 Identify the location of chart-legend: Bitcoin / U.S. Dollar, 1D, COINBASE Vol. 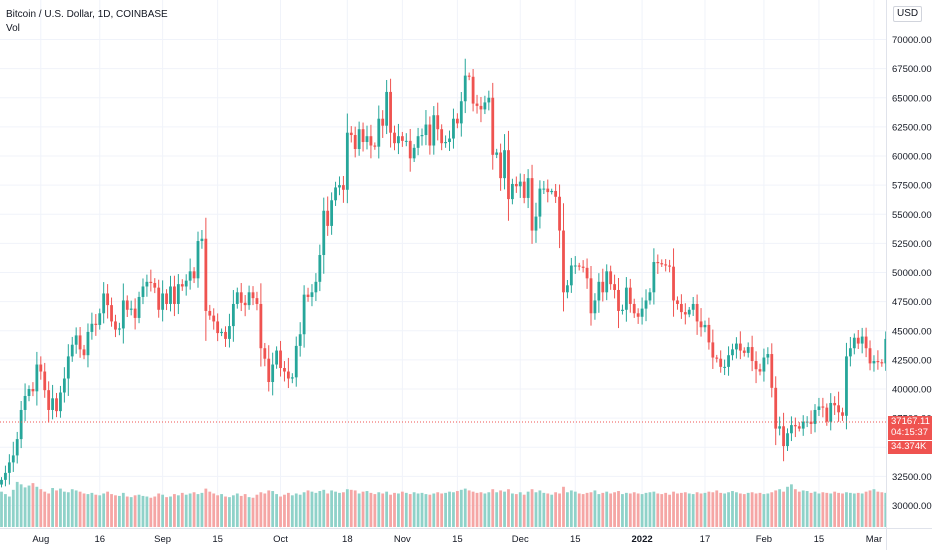
(87, 22).